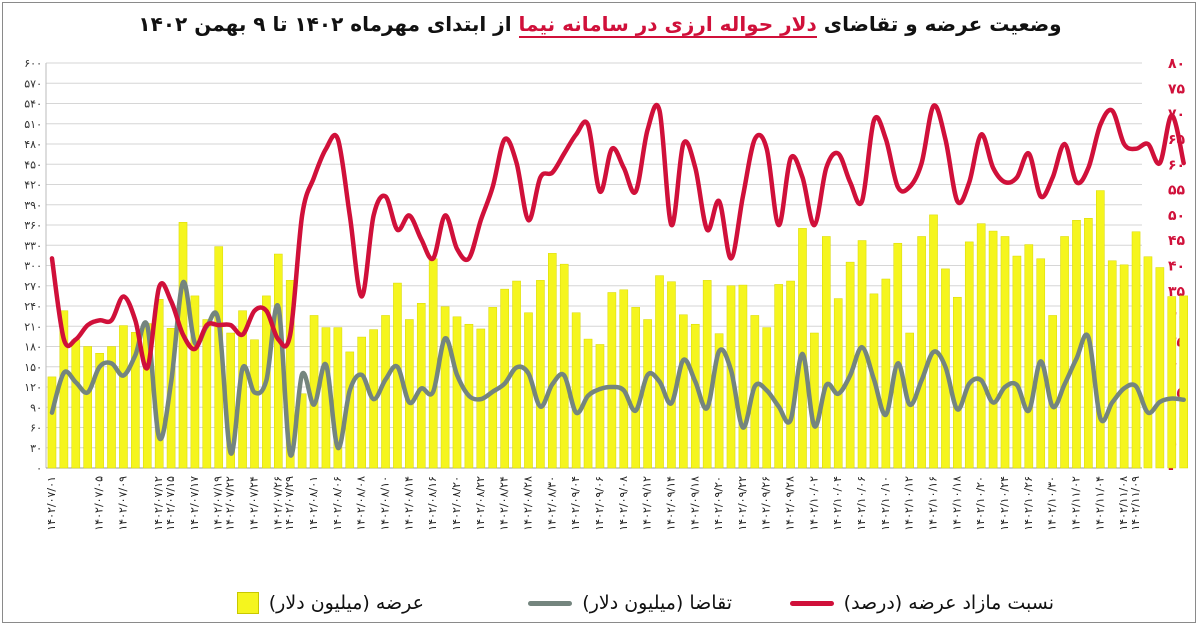 The image size is (1200, 627). I want to click on x-tick-label: ۱۴۰۲/۰۸/۰۸, so click(361, 503).